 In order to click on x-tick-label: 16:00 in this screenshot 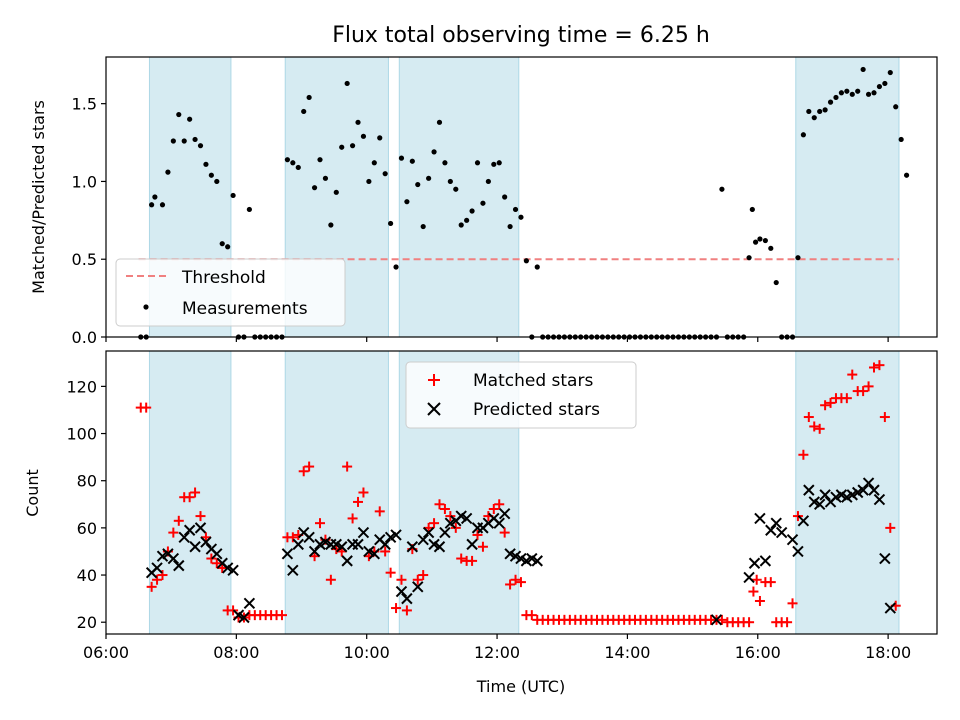, I will do `click(758, 652)`.